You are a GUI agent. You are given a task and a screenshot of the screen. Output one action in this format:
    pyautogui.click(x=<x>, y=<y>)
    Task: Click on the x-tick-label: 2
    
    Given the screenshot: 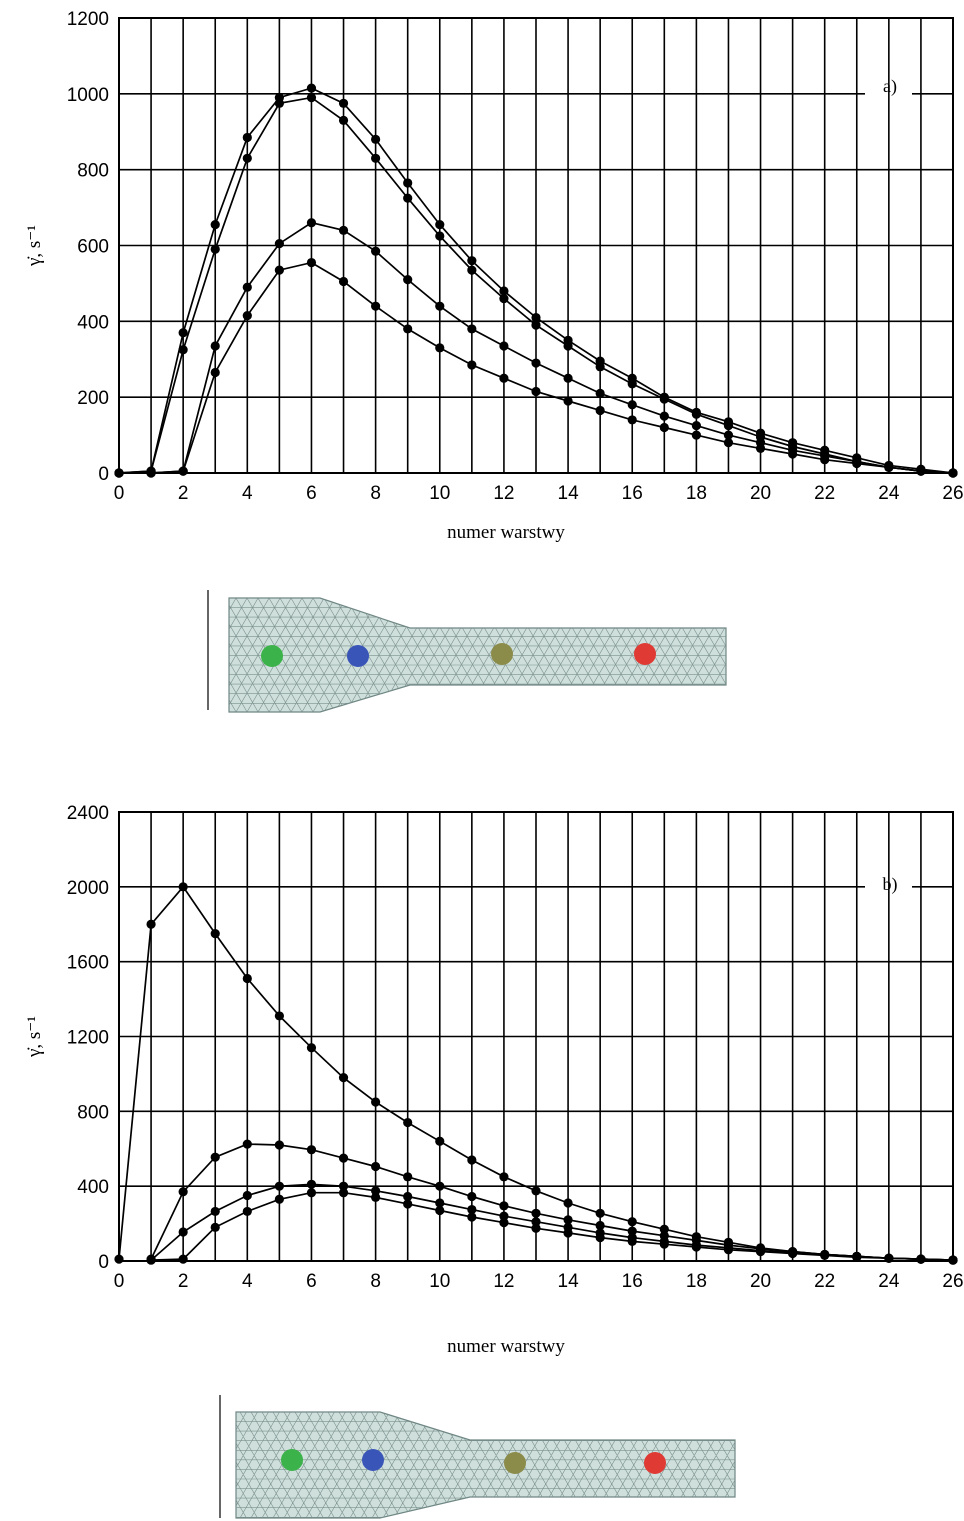 What is the action you would take?
    pyautogui.click(x=183, y=1281)
    